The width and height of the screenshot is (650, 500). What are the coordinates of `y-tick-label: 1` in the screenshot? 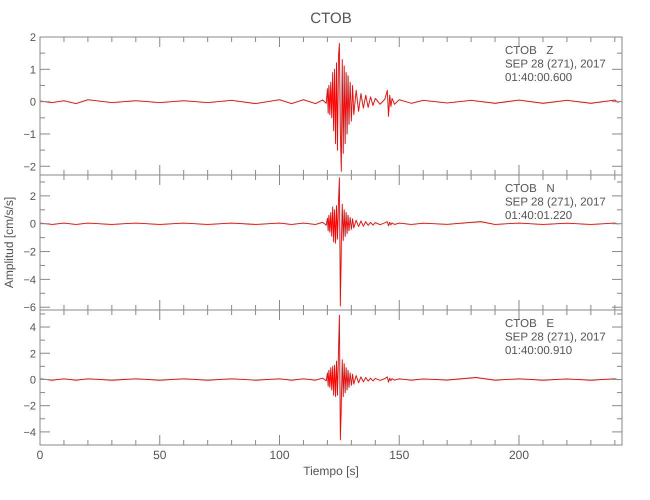 It's located at (33, 70).